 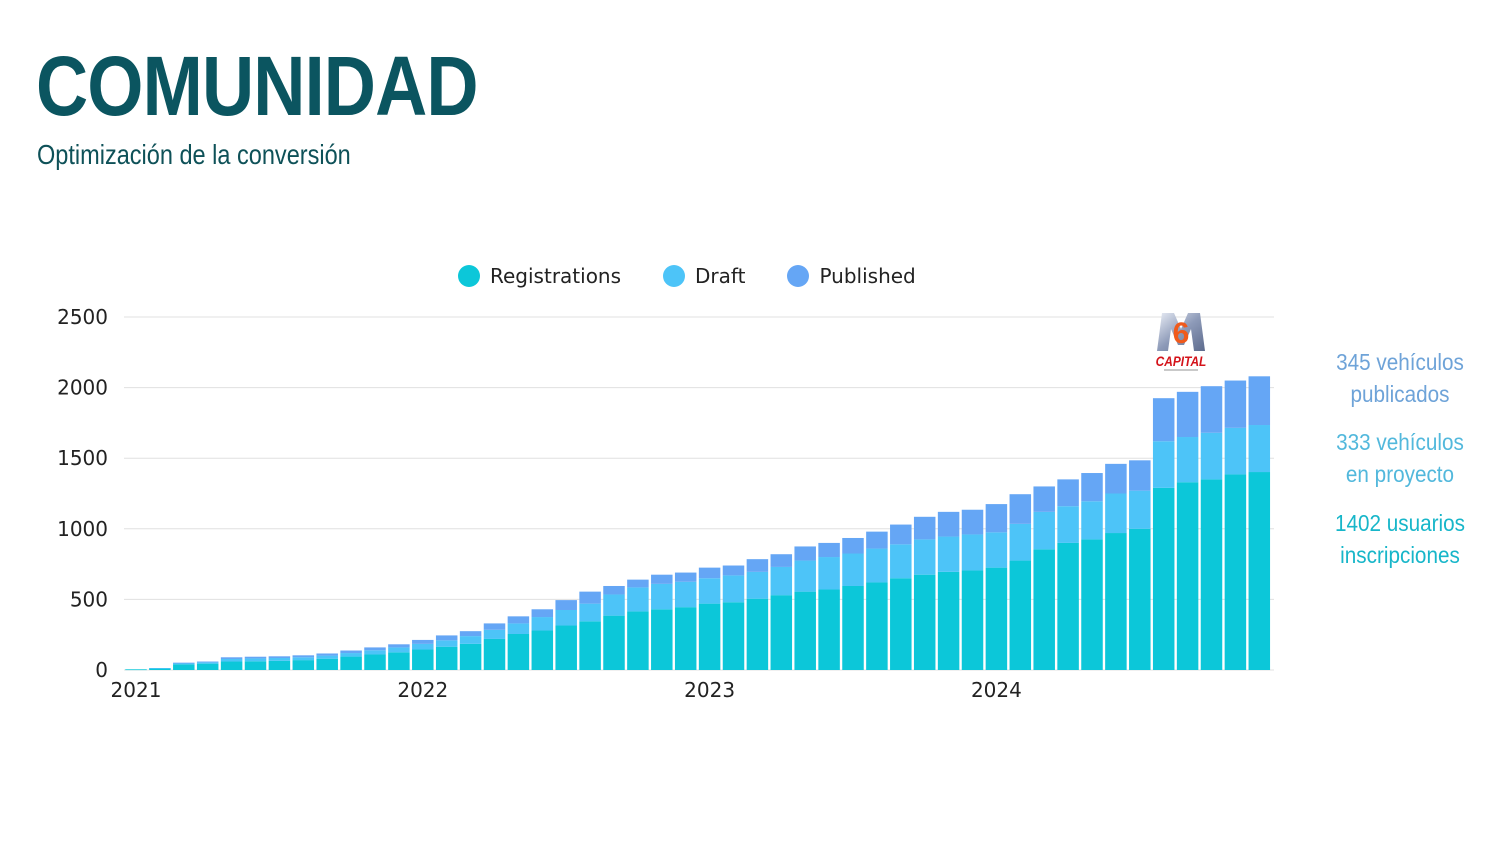 I want to click on m-letter-icon, so click(x=1181, y=332).